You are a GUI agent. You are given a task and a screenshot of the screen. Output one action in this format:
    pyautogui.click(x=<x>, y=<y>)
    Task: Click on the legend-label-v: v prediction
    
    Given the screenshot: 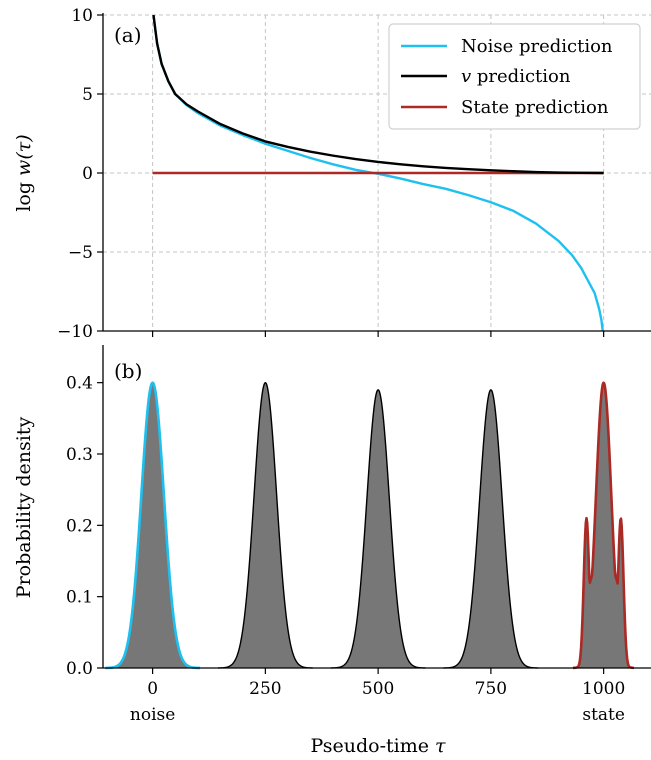 What is the action you would take?
    pyautogui.click(x=516, y=76)
    